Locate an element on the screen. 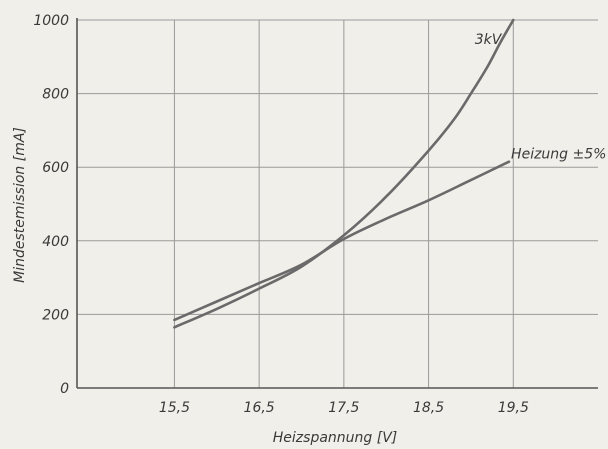 The height and width of the screenshot is (449, 608). y-tick-label: 800 is located at coordinates (55, 95).